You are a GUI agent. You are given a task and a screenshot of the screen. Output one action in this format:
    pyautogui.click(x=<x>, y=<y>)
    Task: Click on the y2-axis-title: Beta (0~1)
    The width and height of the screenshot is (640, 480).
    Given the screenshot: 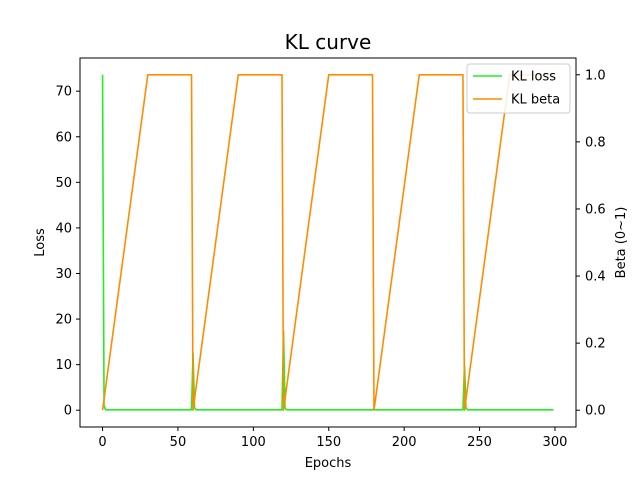 What is the action you would take?
    pyautogui.click(x=621, y=243)
    